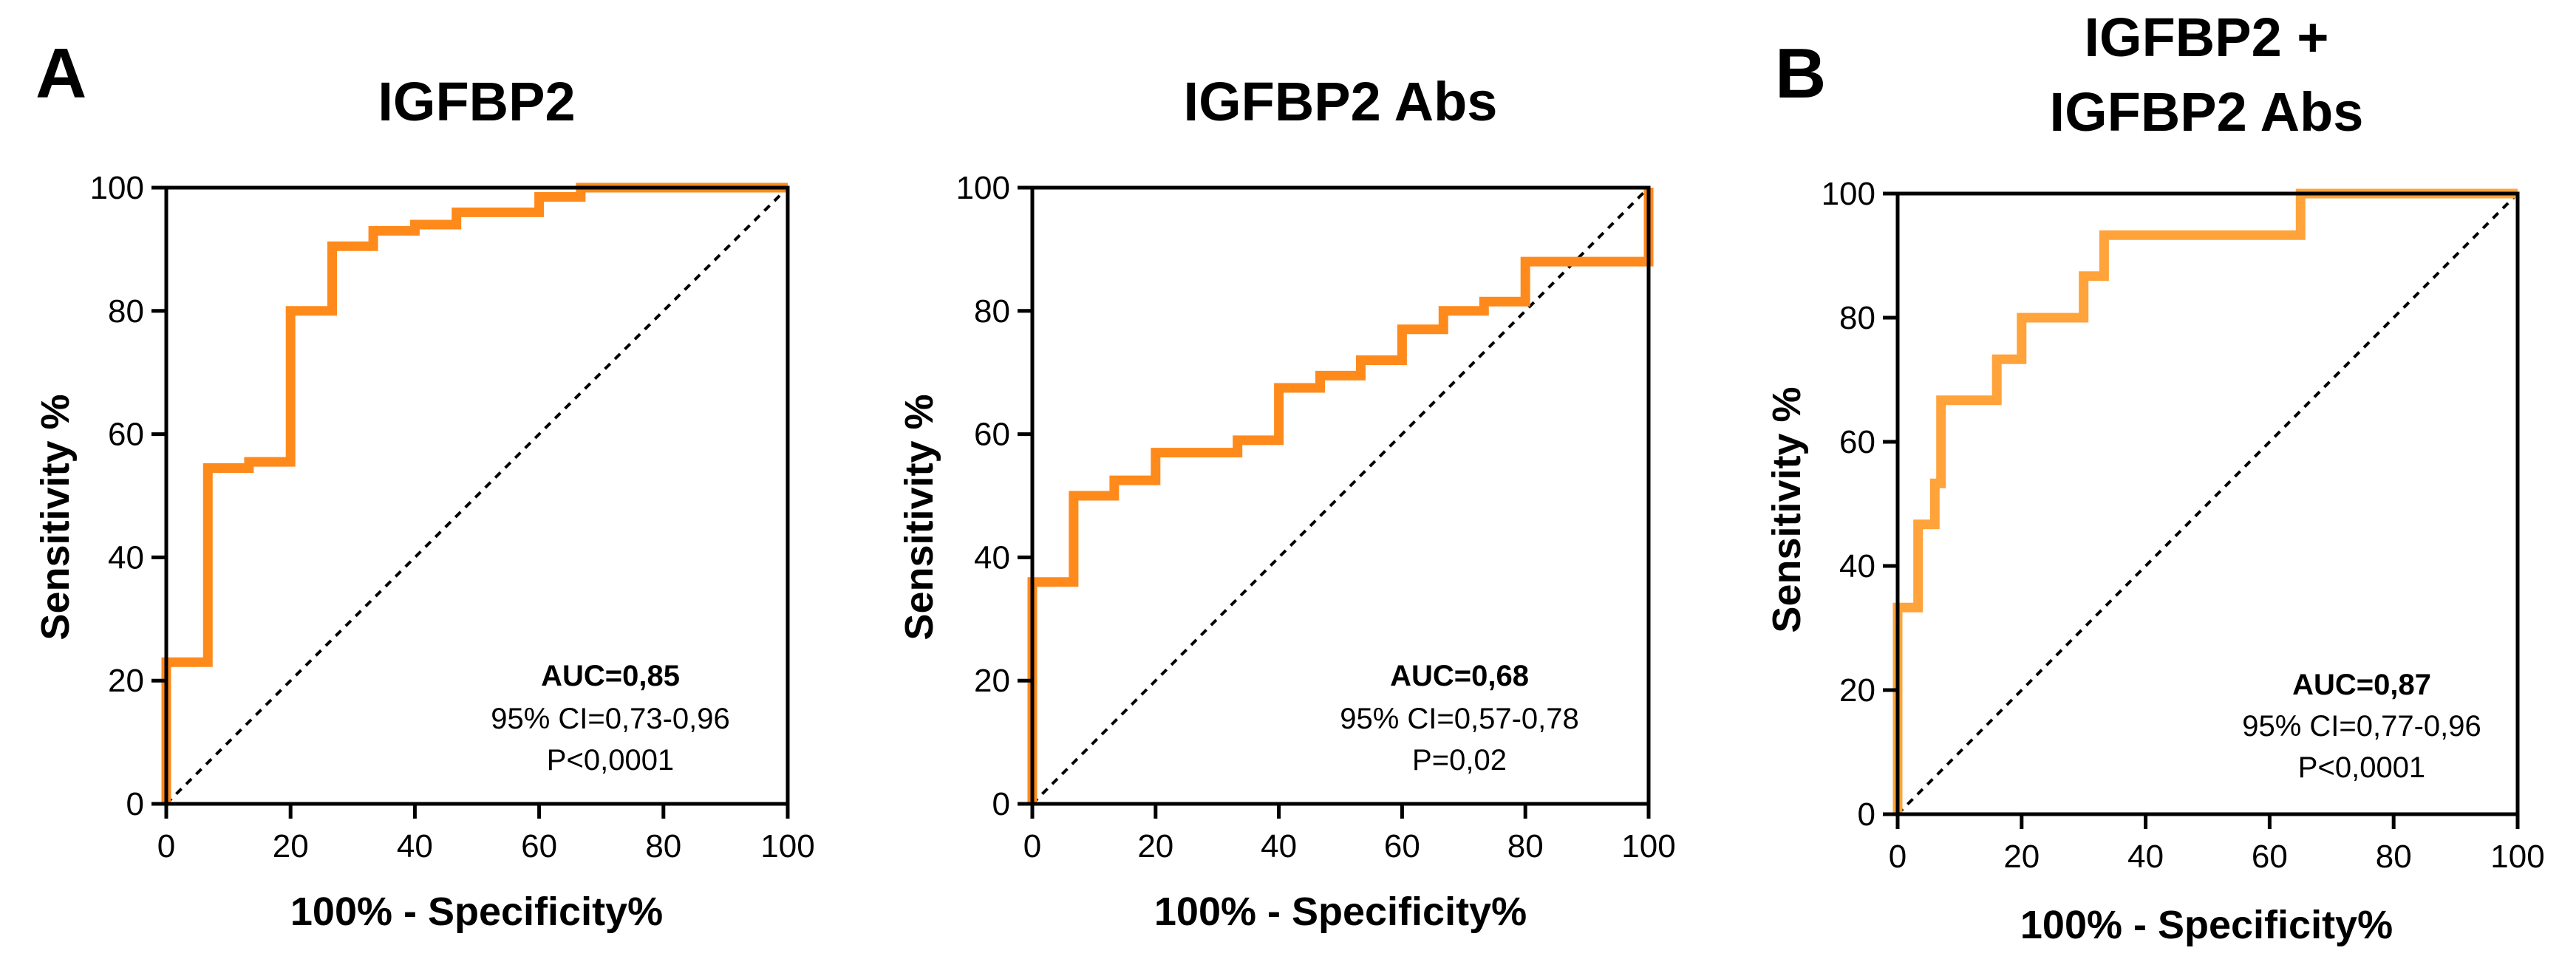  What do you see at coordinates (2207, 112) in the screenshot?
I see `chart-title-line-2: IGFBP2 Abs` at bounding box center [2207, 112].